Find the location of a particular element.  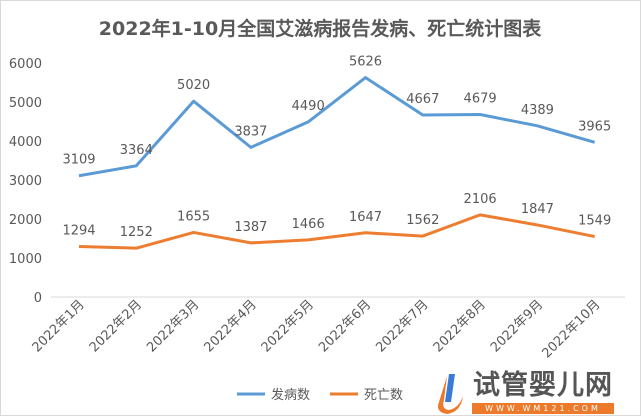

data-label: 3965 is located at coordinates (594, 126).